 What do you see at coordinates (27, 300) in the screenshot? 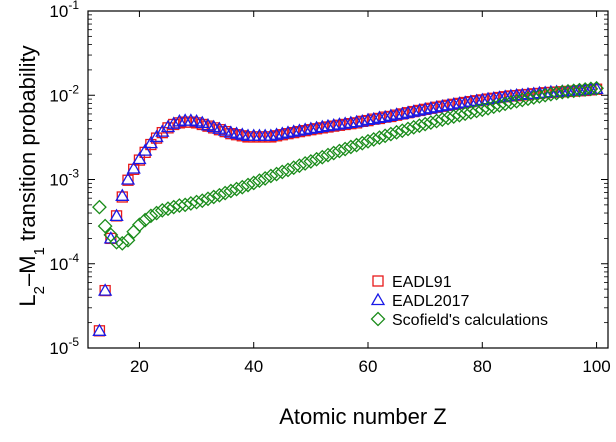
I see `y-title-part-1: L` at bounding box center [27, 300].